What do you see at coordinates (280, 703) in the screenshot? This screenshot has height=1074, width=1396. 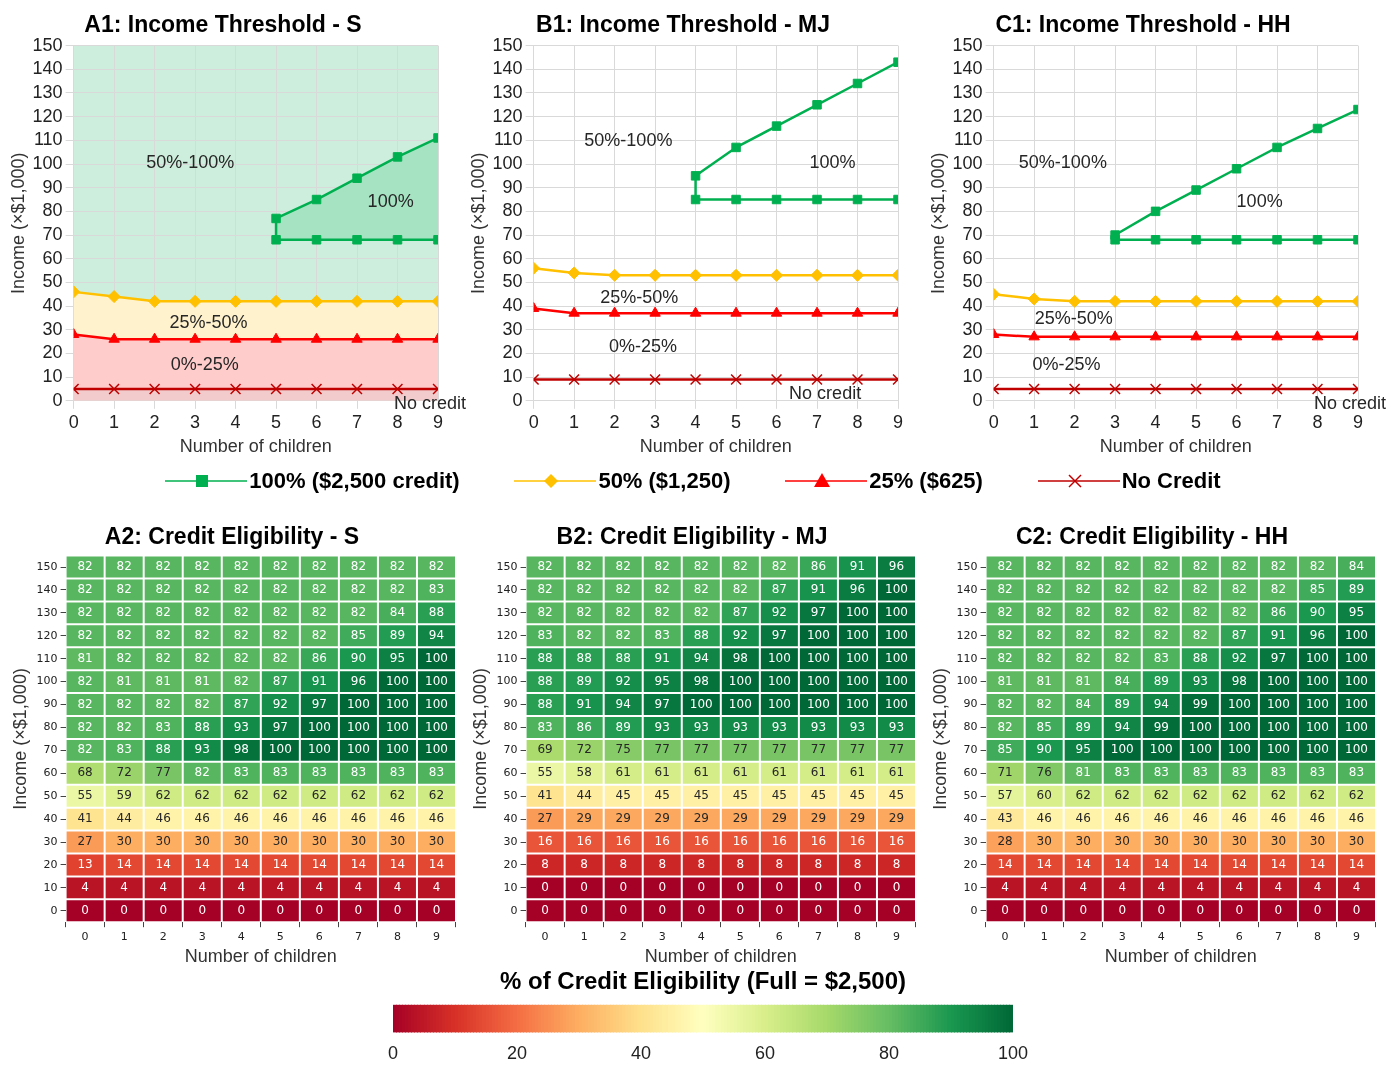 I see `data-label: 92` at bounding box center [280, 703].